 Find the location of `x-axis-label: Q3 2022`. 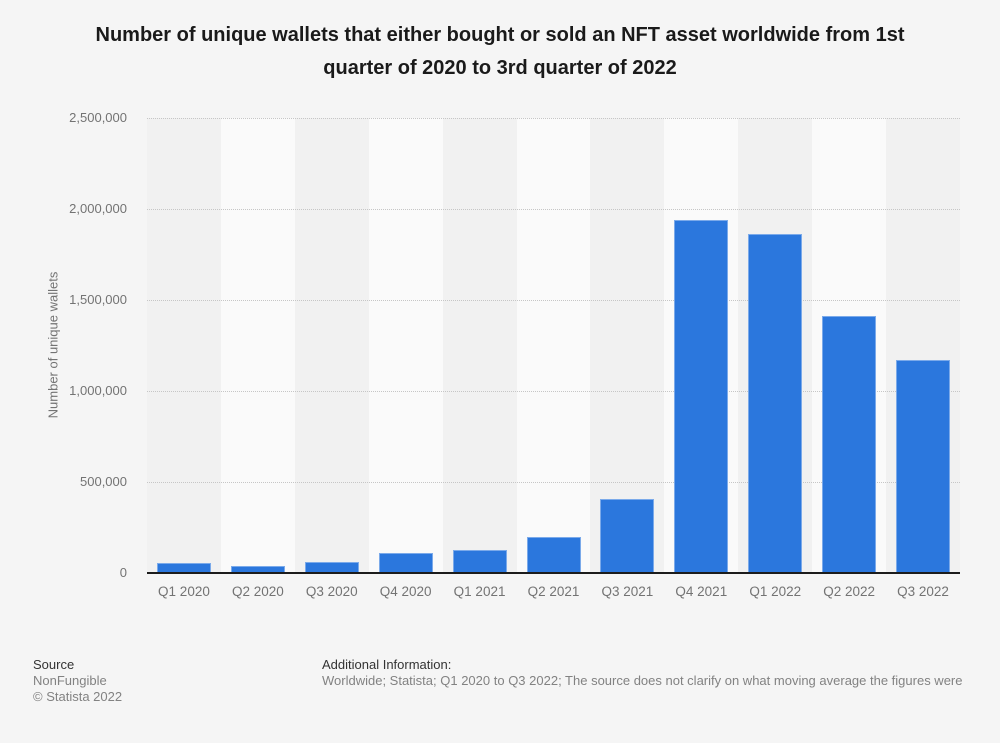

x-axis-label: Q3 2022 is located at coordinates (923, 591).